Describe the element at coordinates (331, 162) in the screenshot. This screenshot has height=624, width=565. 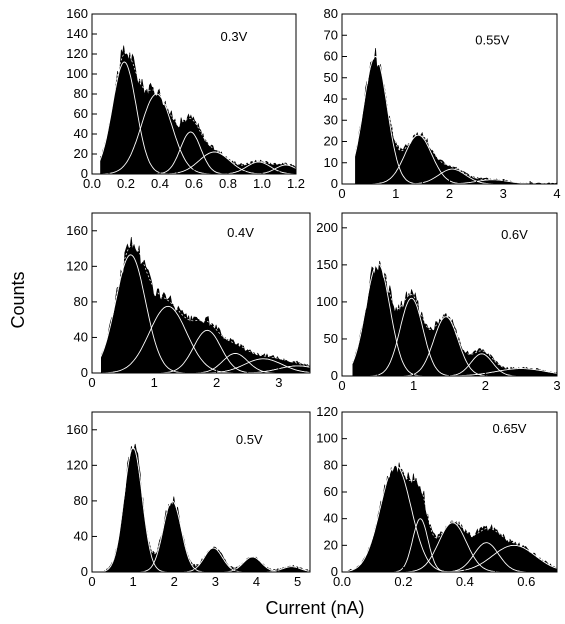
I see `y-tick-label: 10` at that location.